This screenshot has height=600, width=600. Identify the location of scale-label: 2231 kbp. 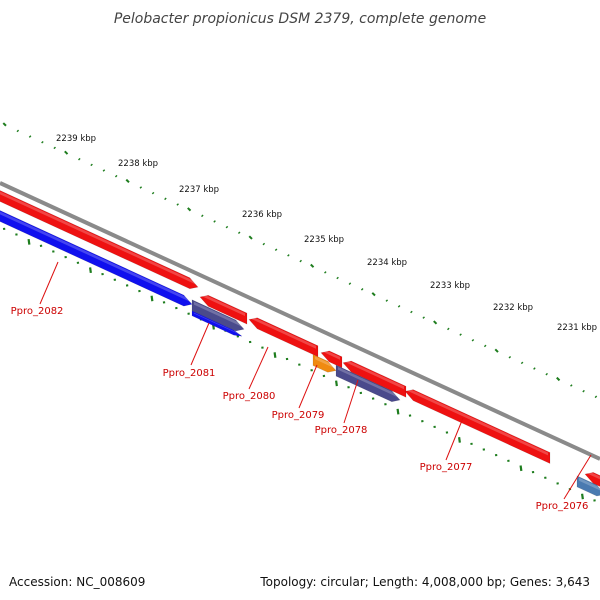
(577, 328).